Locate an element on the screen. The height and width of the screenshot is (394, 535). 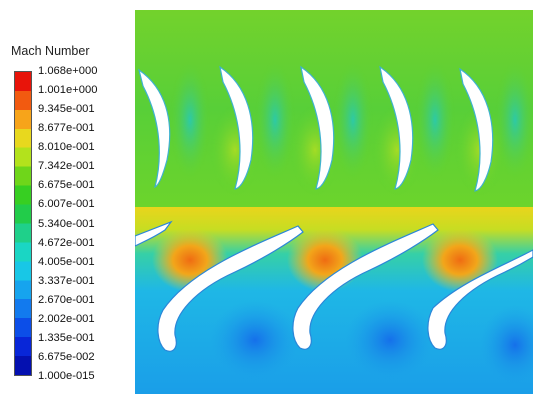
legend-tick-label: 1.335e-001 is located at coordinates (66, 337).